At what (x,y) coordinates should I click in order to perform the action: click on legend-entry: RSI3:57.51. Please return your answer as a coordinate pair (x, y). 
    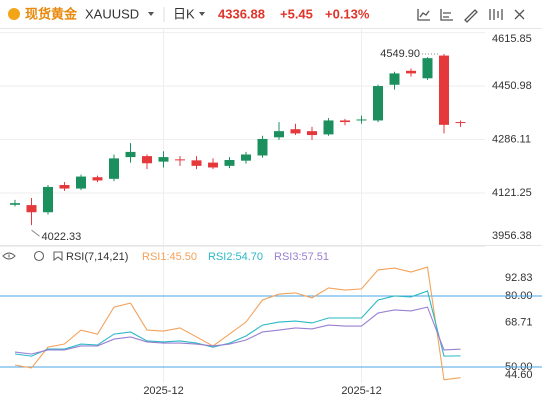
    Looking at the image, I should click on (301, 257).